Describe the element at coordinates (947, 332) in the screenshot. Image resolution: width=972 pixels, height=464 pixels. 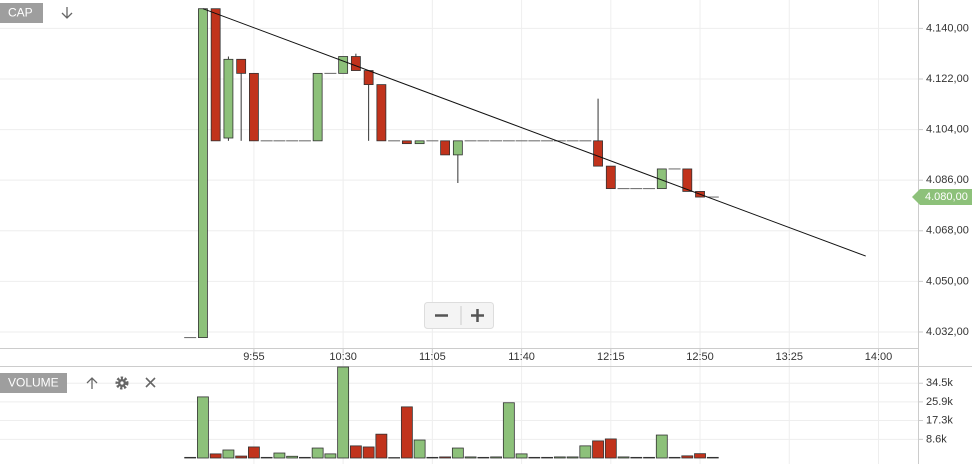
I see `y-tick-label: 4.032,00` at that location.